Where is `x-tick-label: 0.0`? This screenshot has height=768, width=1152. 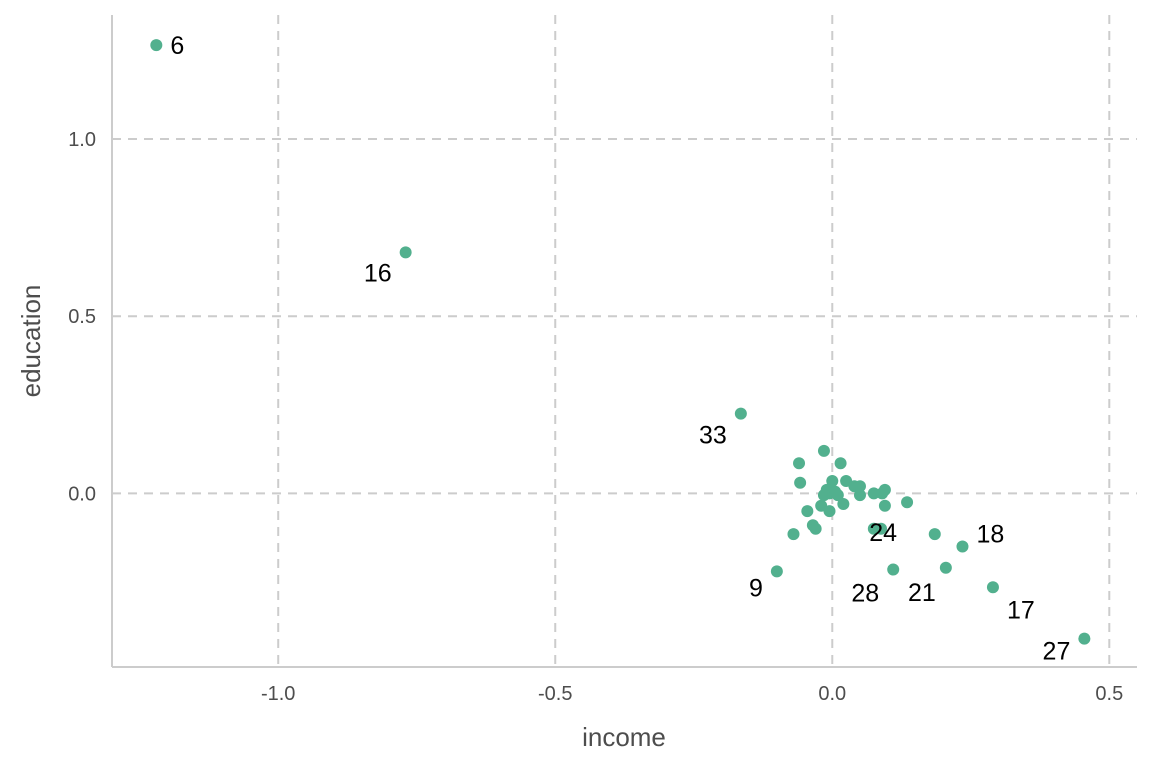 x-tick-label: 0.0 is located at coordinates (832, 694).